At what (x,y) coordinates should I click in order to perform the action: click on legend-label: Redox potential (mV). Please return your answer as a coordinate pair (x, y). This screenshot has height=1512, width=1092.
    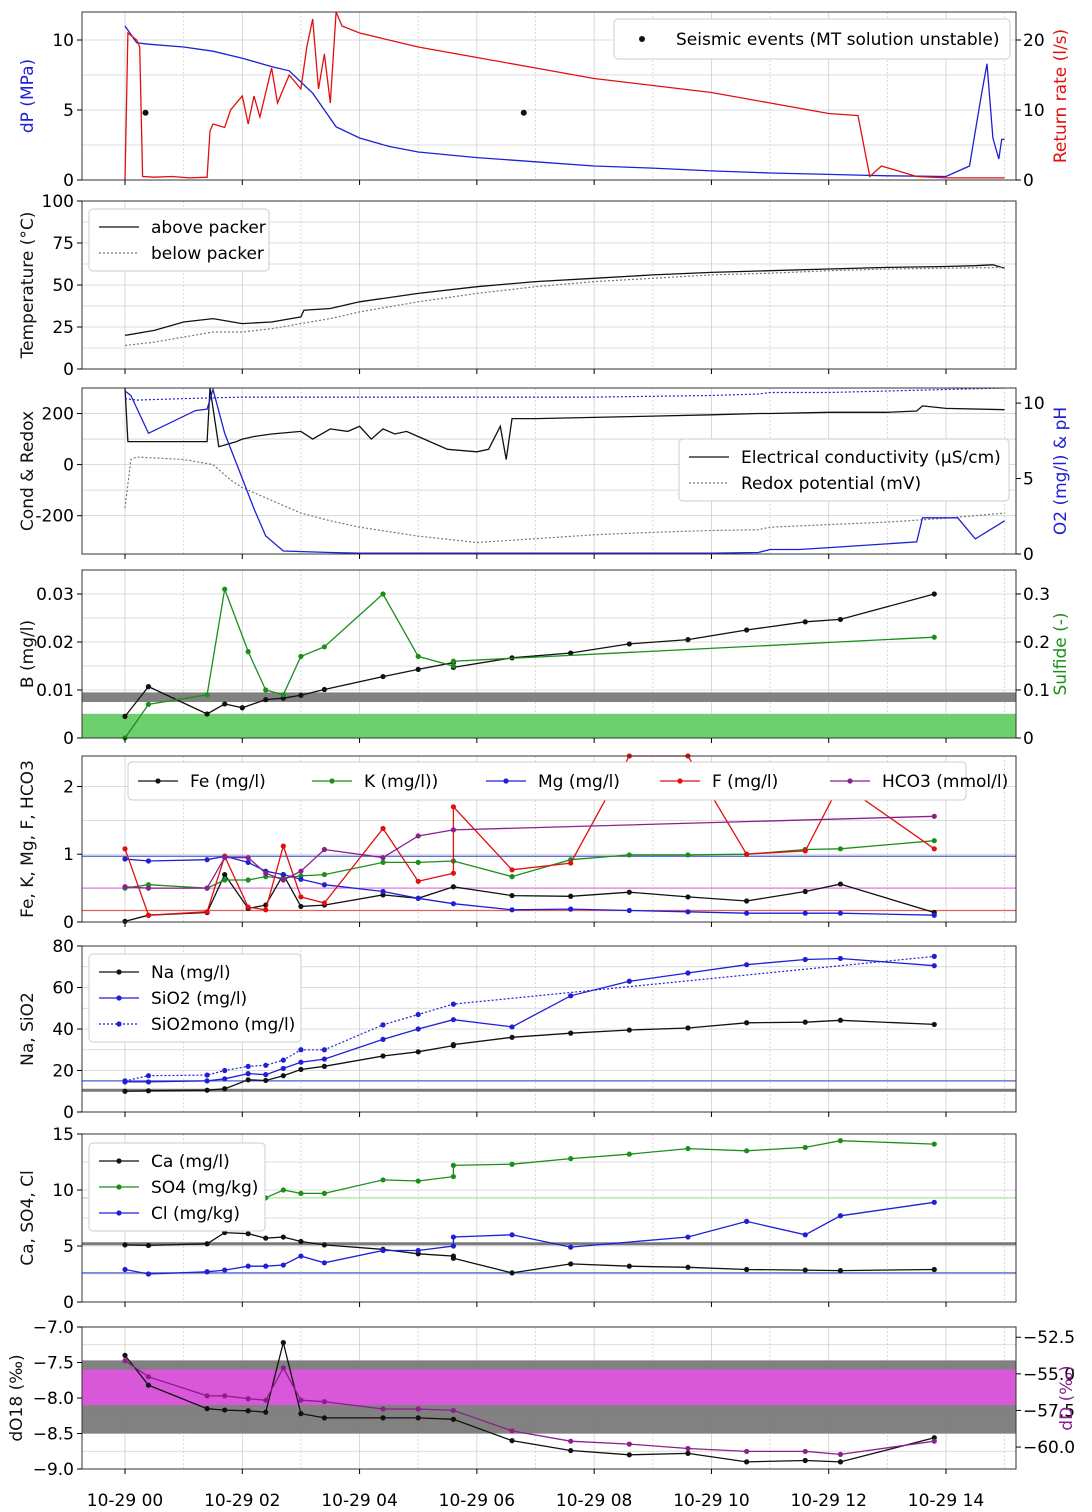
    Looking at the image, I should click on (831, 484).